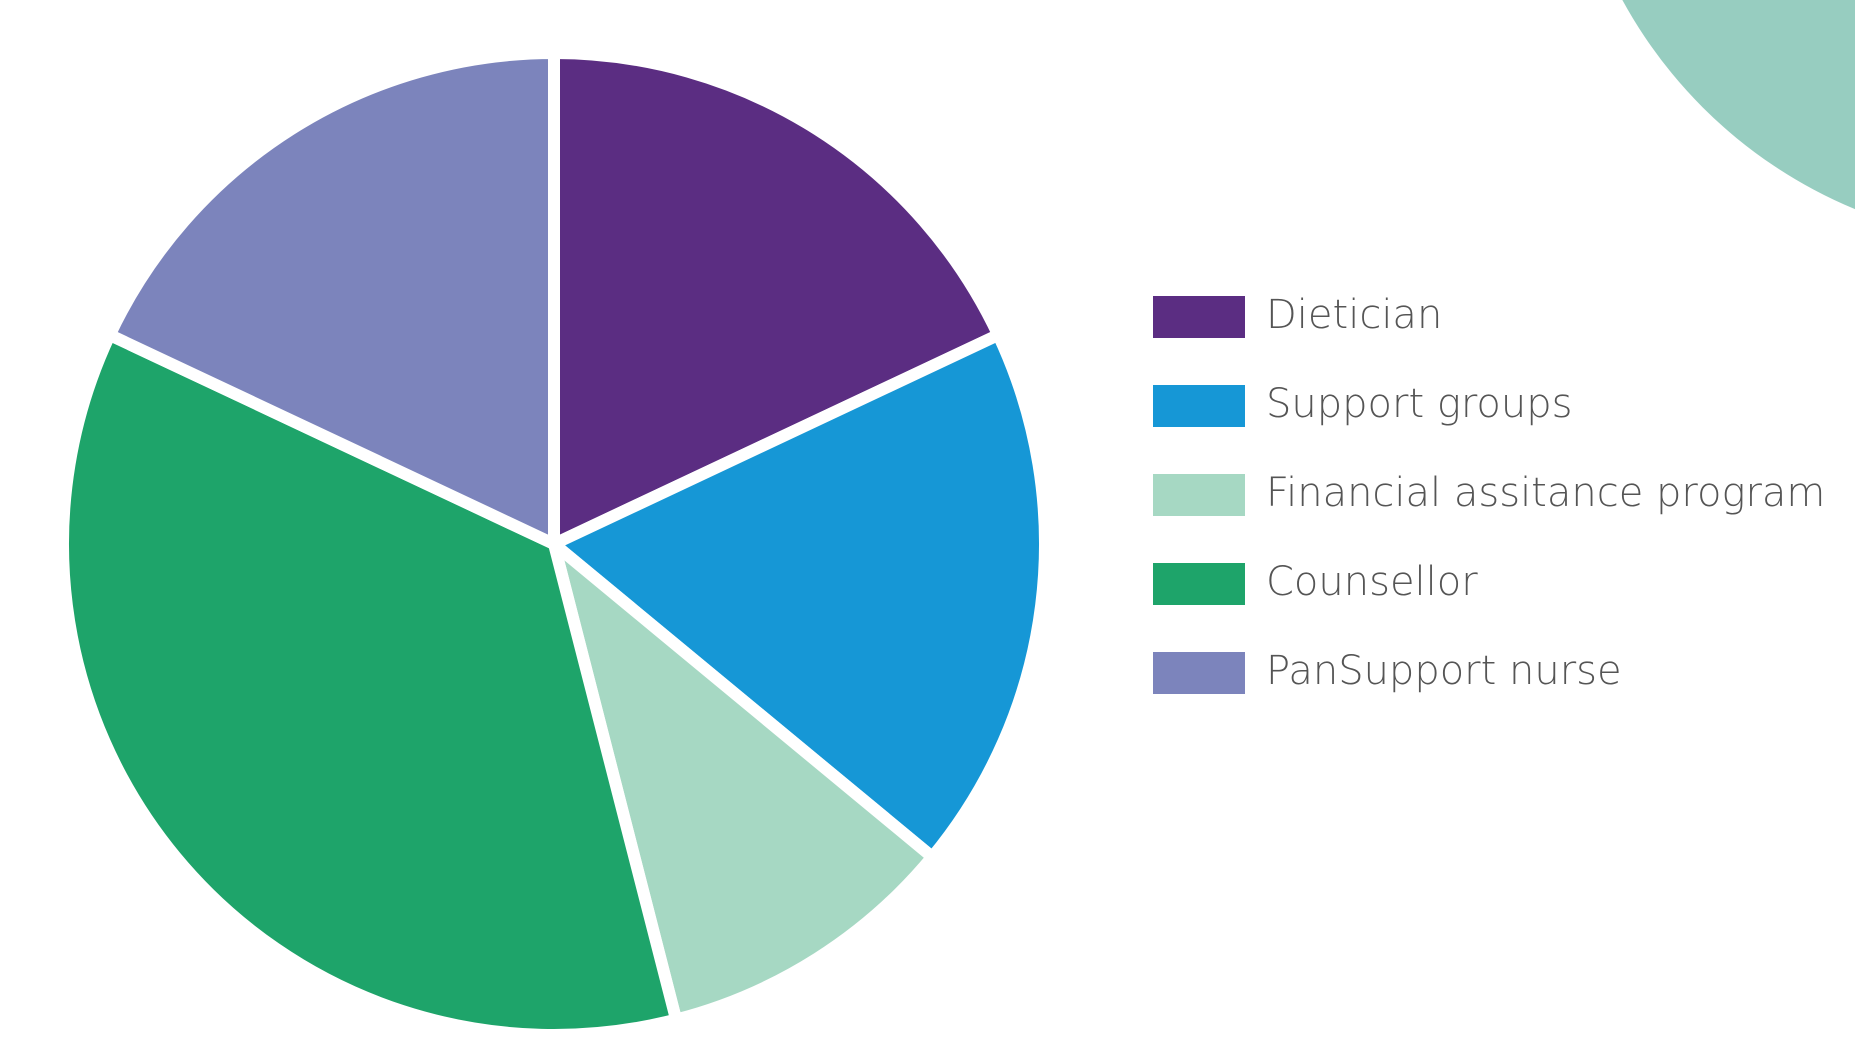  Describe the element at coordinates (1354, 315) in the screenshot. I see `legend-label: Dietician` at that location.